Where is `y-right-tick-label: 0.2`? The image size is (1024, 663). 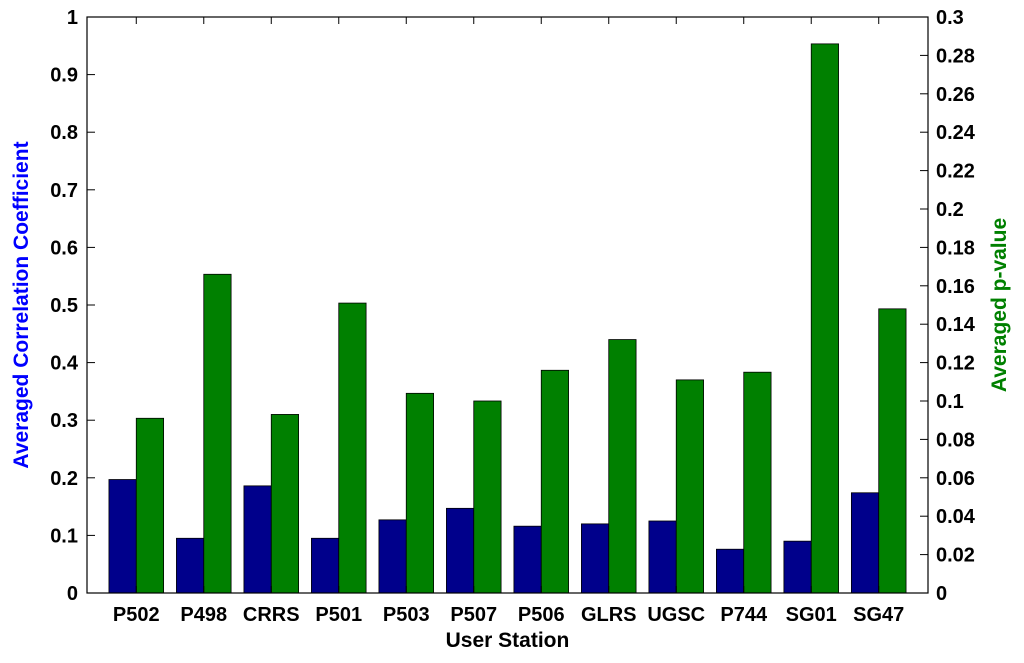
y-right-tick-label: 0.2 is located at coordinates (950, 210).